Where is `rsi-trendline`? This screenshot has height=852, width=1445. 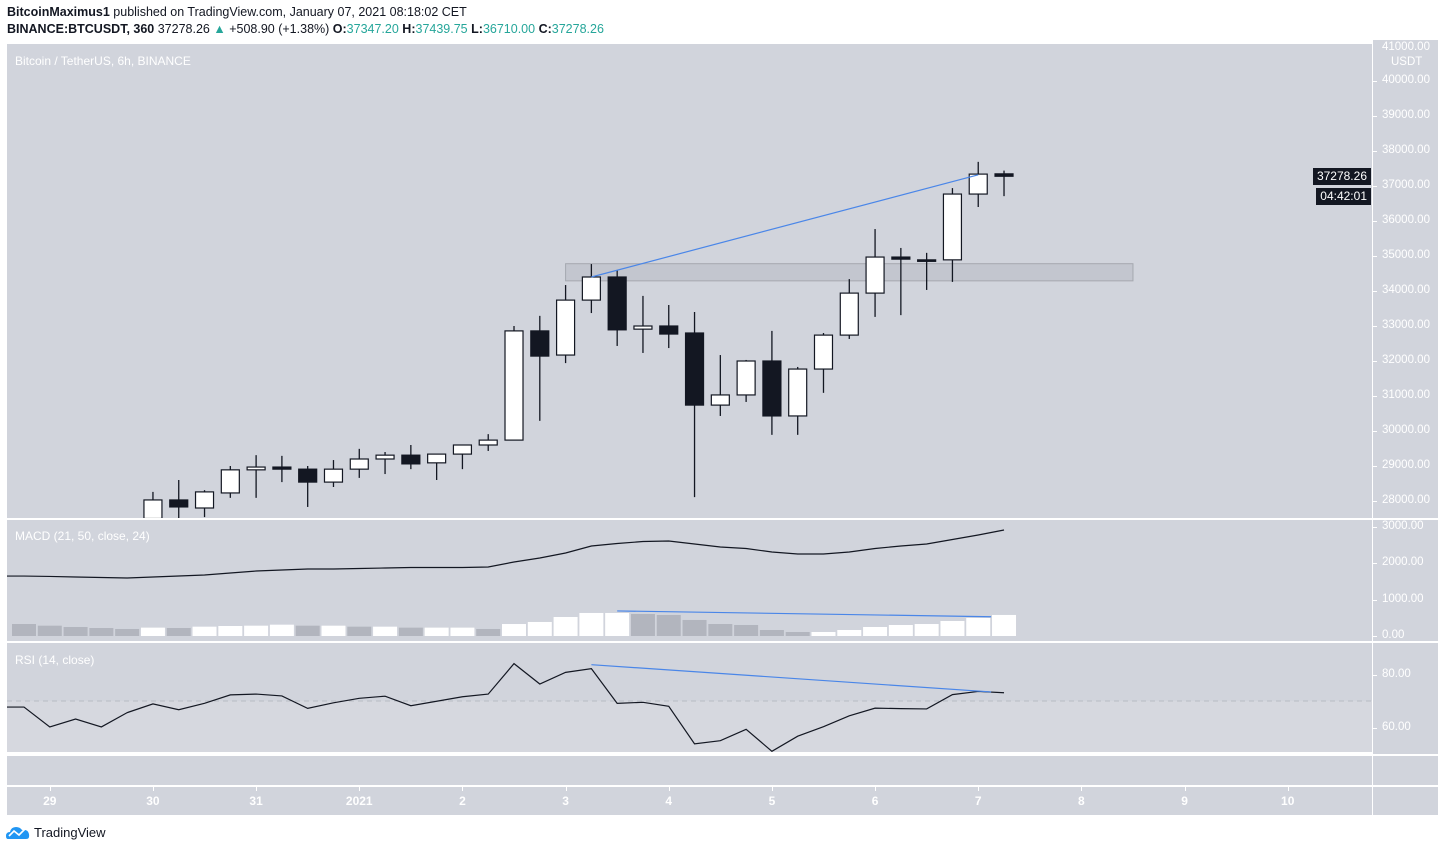
rsi-trendline is located at coordinates (791, 678).